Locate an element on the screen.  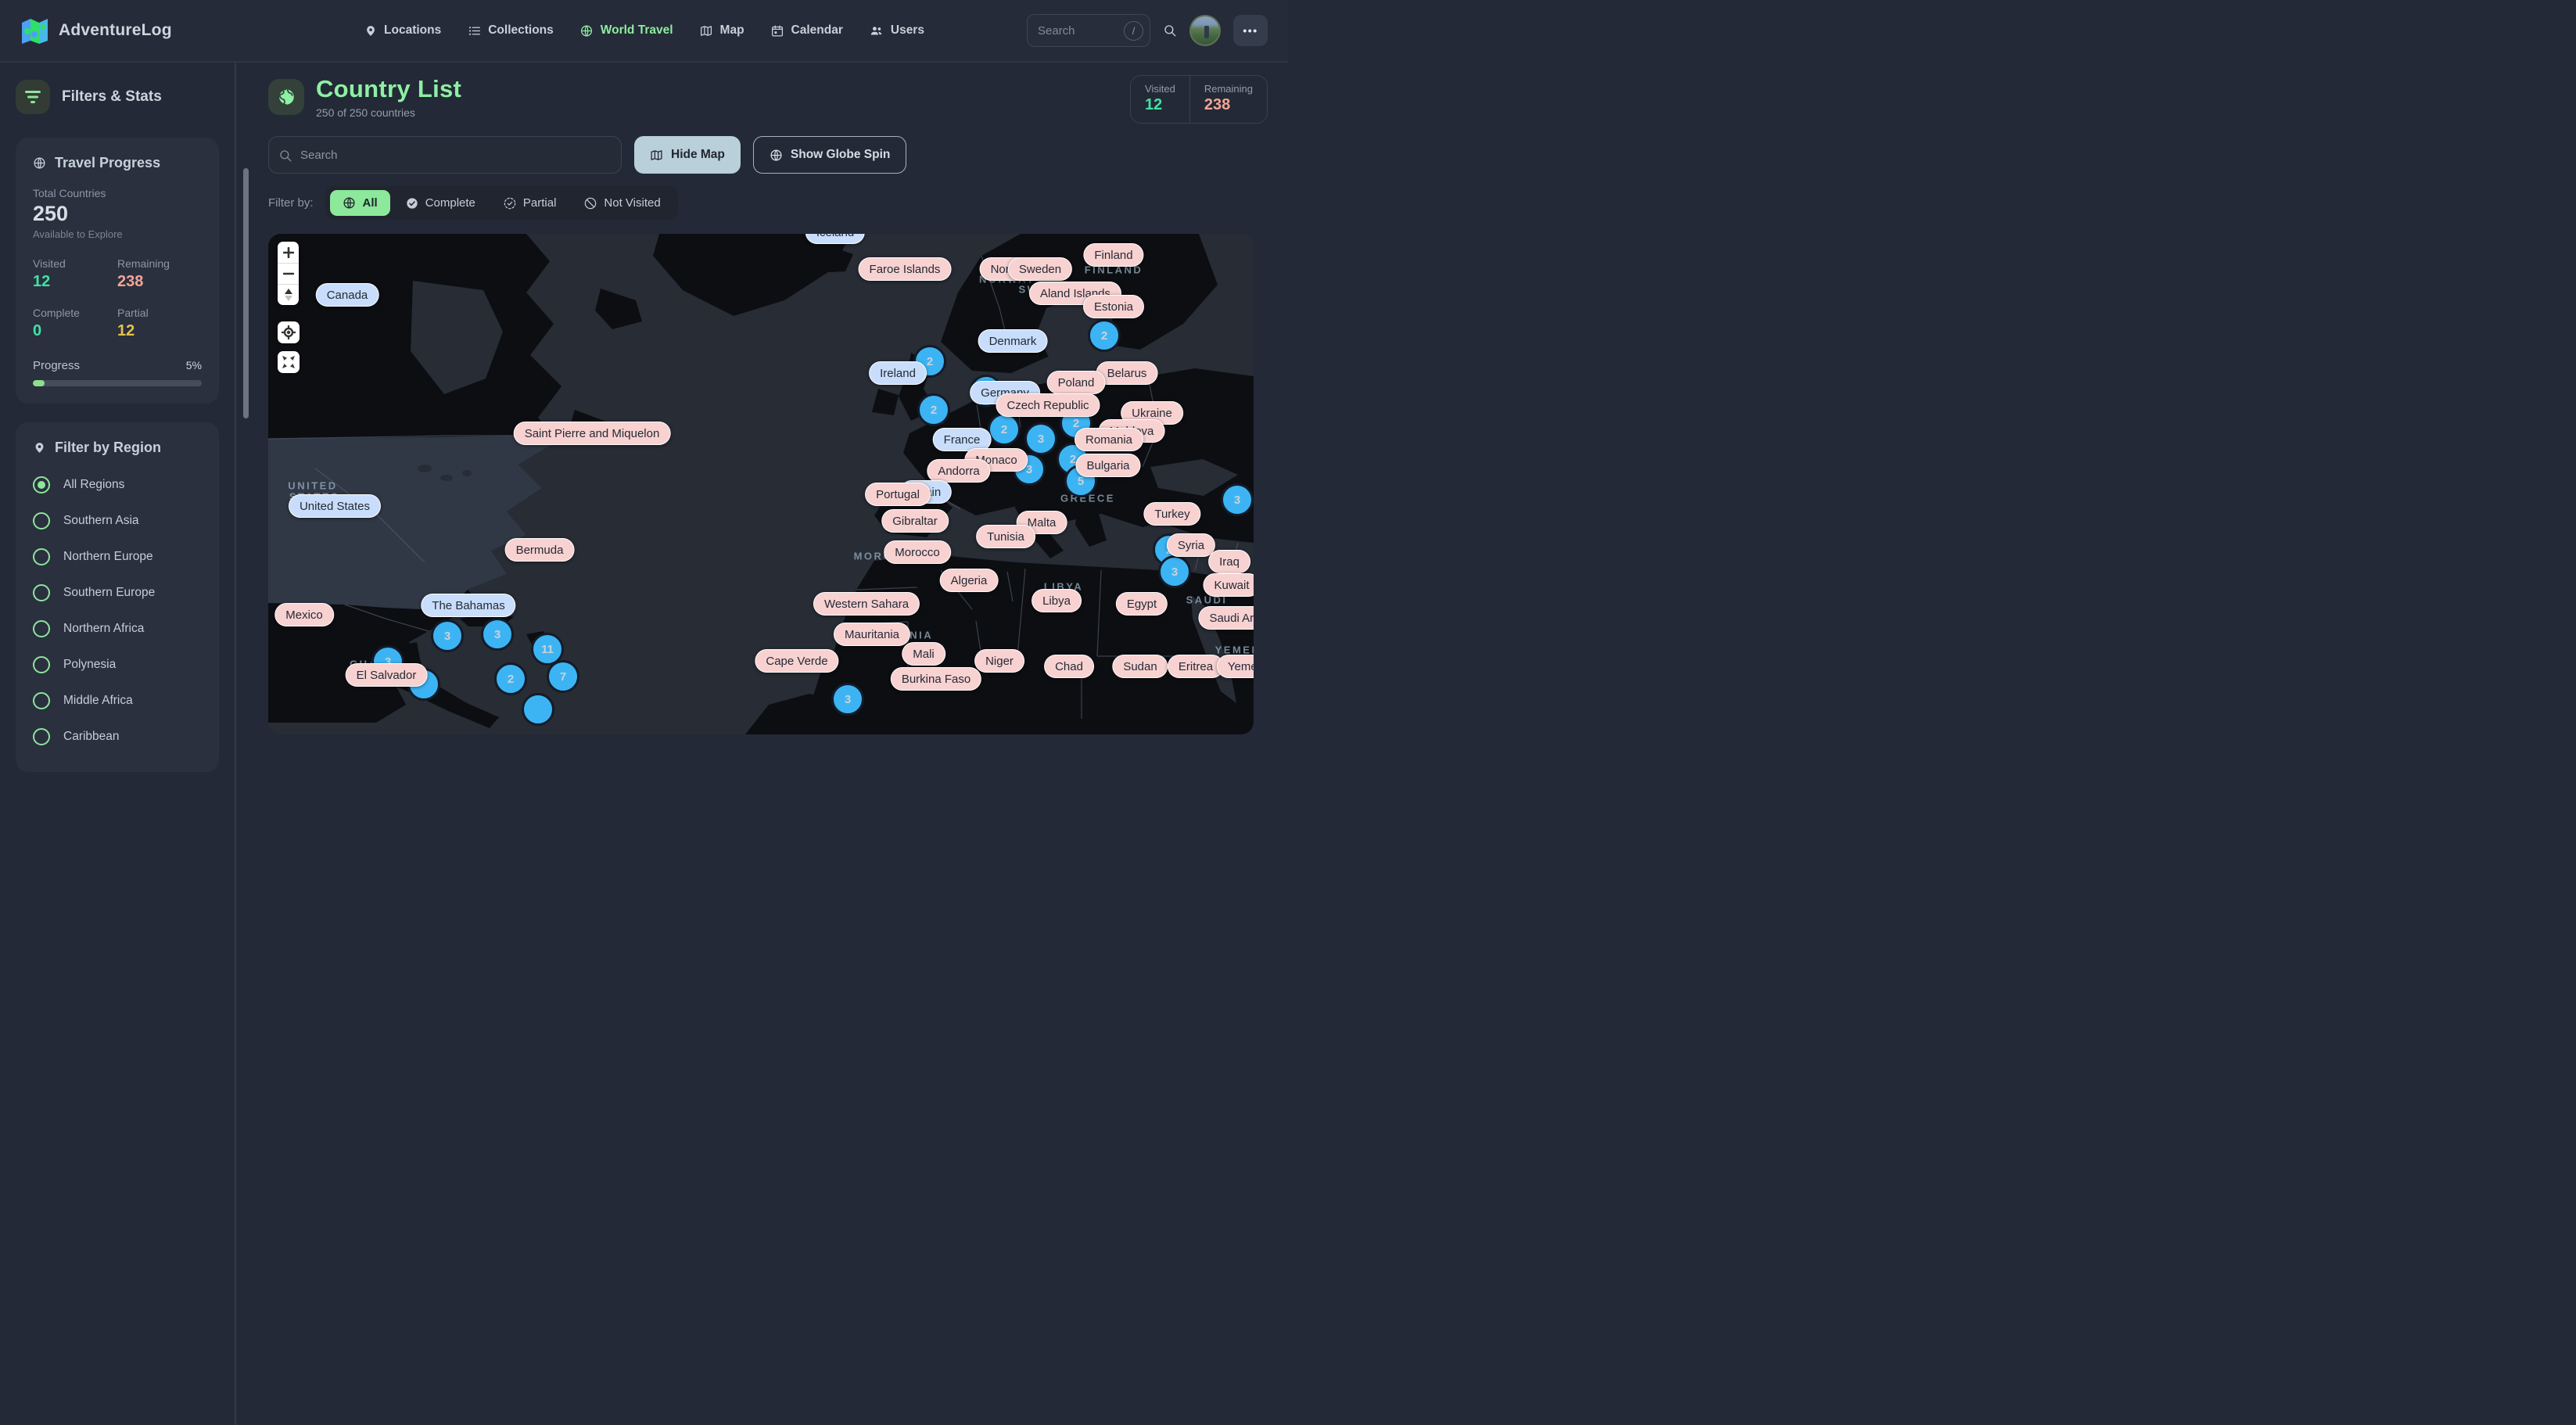
search-icon is located at coordinates (1170, 30).